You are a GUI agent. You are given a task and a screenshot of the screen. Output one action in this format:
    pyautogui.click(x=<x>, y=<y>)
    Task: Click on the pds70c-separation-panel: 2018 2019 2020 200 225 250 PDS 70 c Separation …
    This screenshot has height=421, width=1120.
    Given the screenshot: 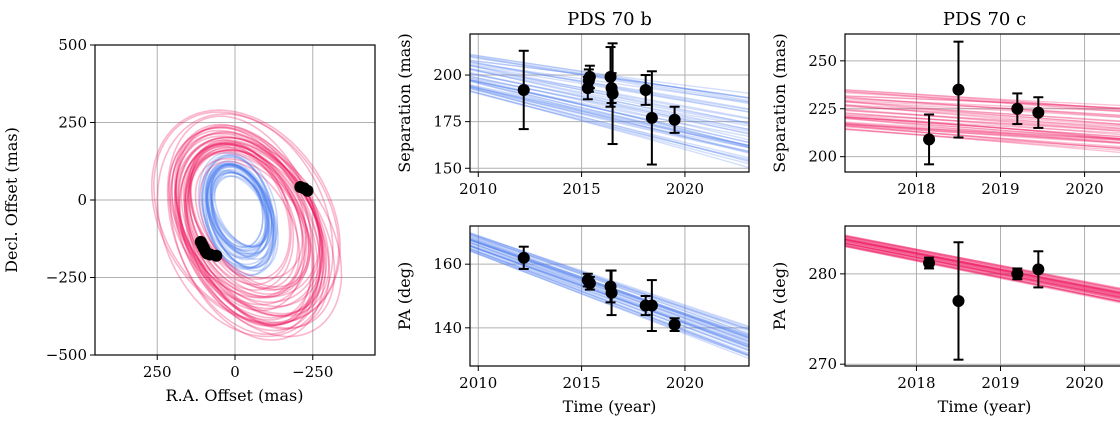 What is the action you would take?
    pyautogui.click(x=945, y=103)
    